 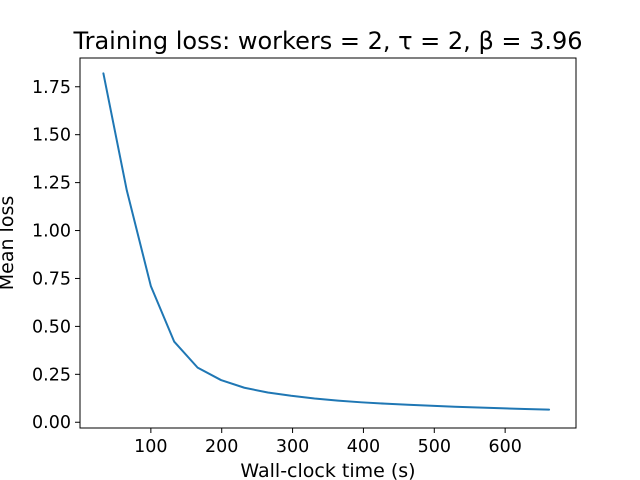 I want to click on x-tick-label: 200, so click(x=221, y=447).